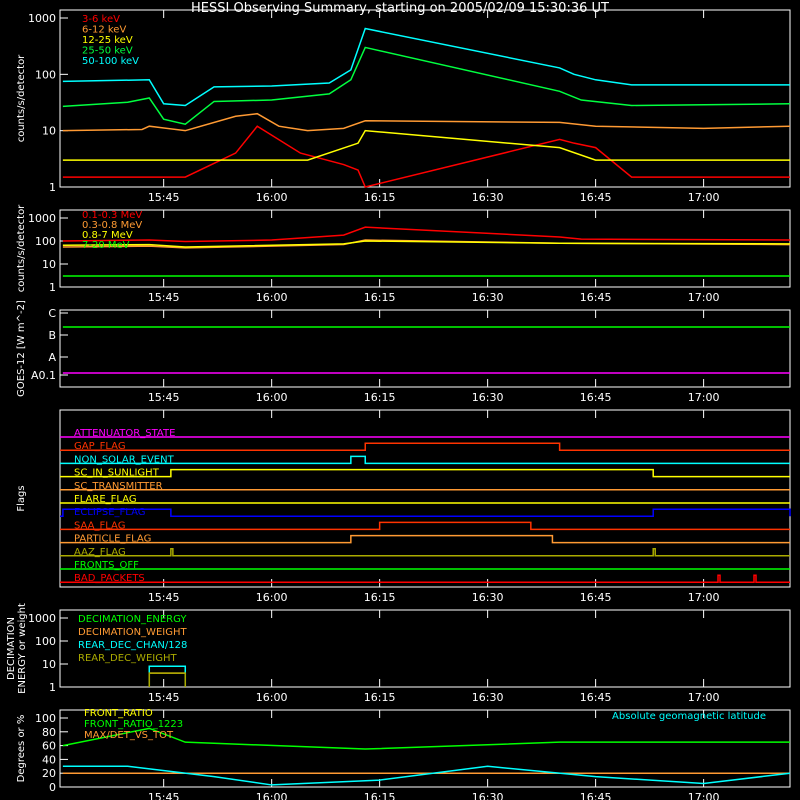 The height and width of the screenshot is (800, 800). What do you see at coordinates (132, 645) in the screenshot?
I see `legend-entry: REAR_DEC_CHAN/128` at bounding box center [132, 645].